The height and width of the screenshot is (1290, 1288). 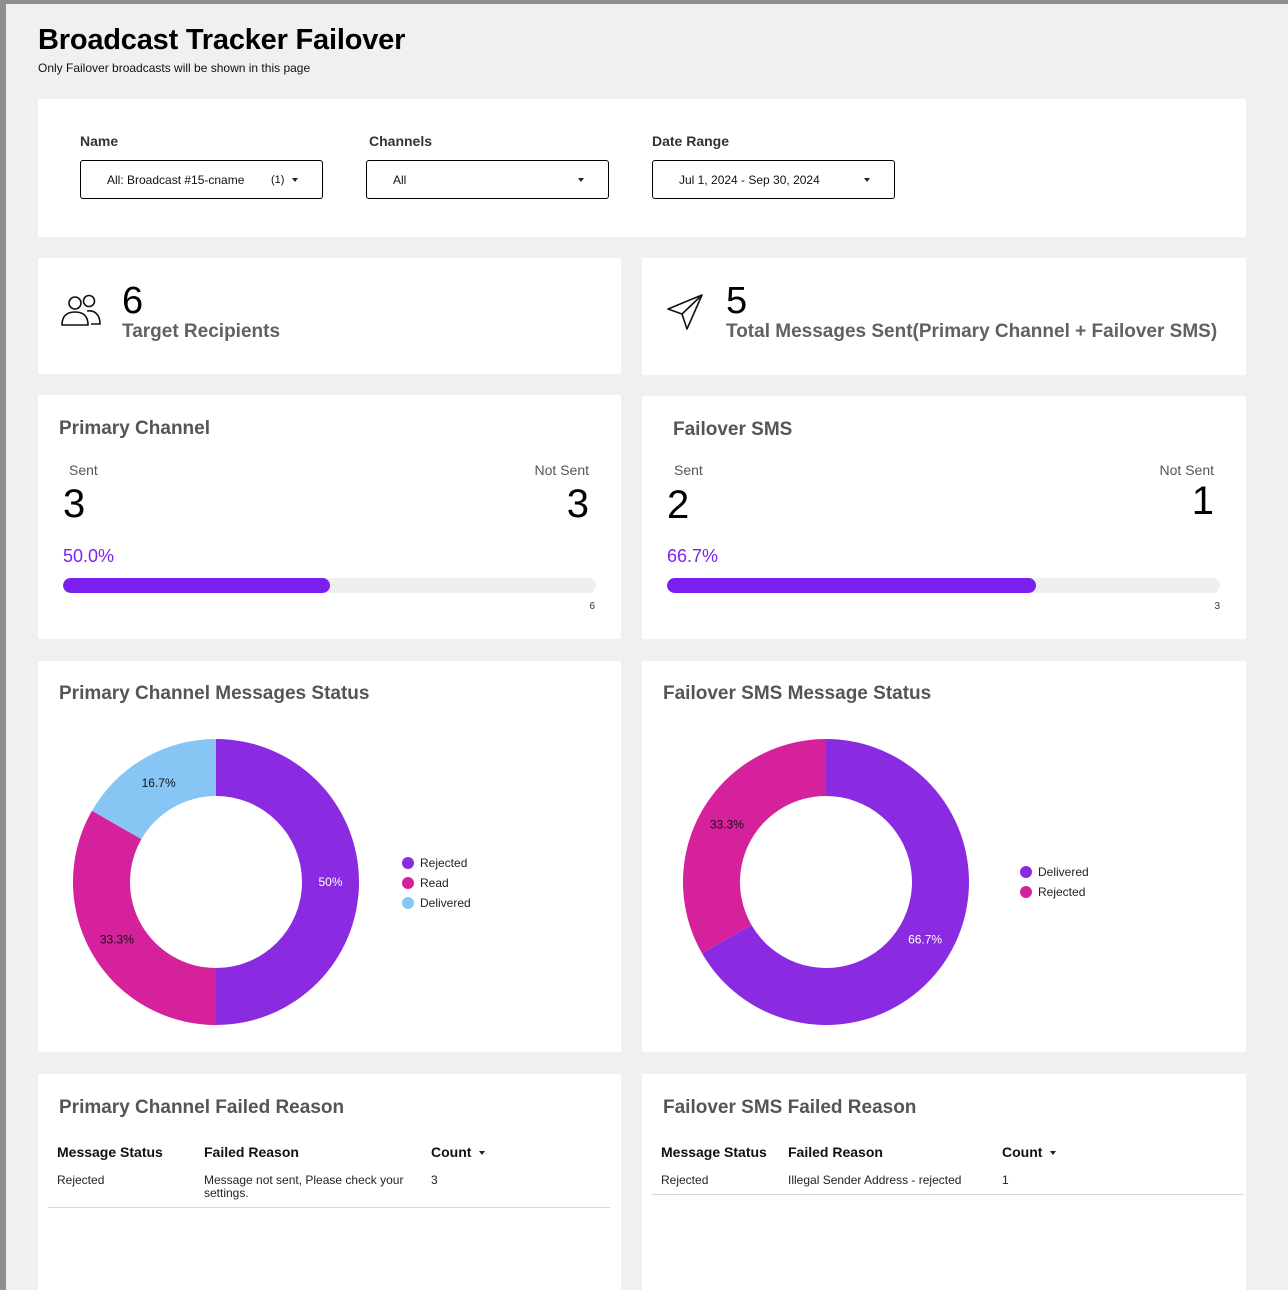 I want to click on failover-status-chart-title: Failover SMS Message Status, so click(x=797, y=693).